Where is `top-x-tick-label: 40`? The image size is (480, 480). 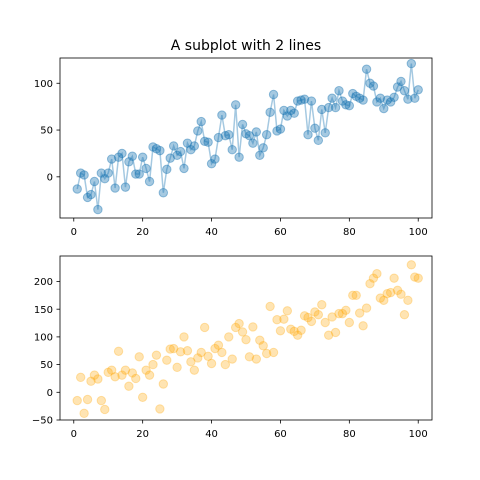 top-x-tick-label: 40 is located at coordinates (211, 232).